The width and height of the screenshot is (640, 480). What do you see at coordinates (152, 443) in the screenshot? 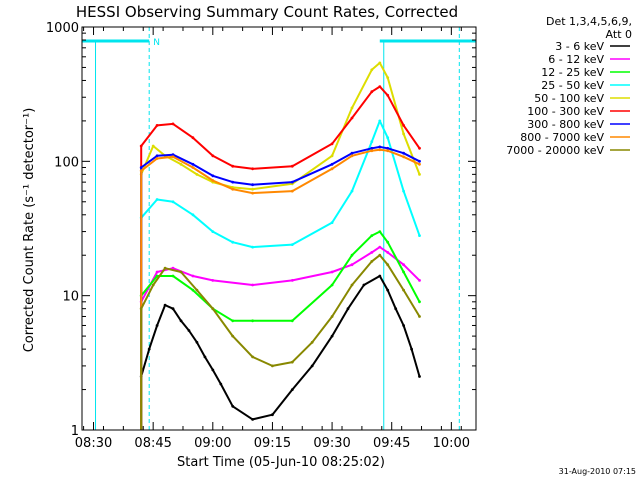
I see `x-tick-label: 08:45` at bounding box center [152, 443].